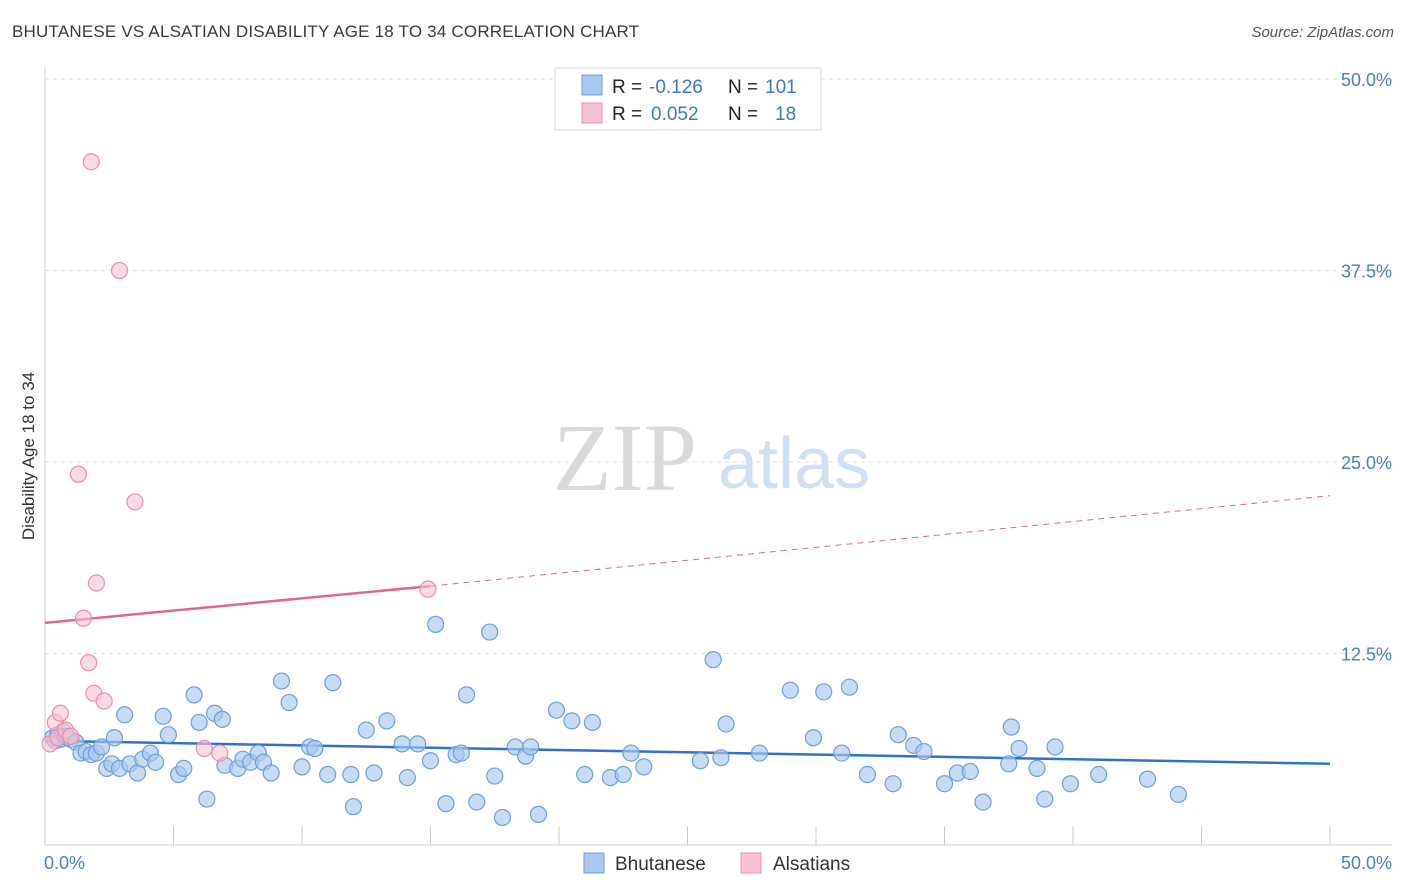  Describe the element at coordinates (880, 541) in the screenshot. I see `trend-line-alsatians-extended` at that location.